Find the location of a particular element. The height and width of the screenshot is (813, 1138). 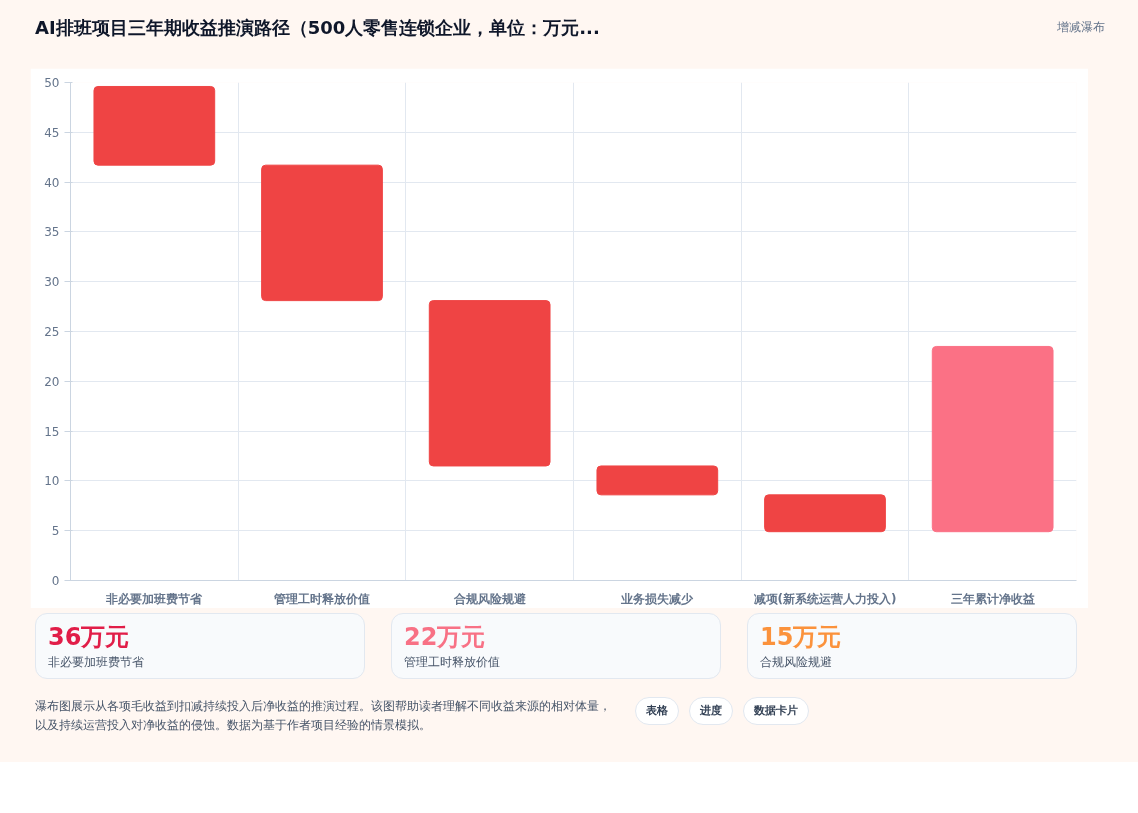

text: 合规风险规避 is located at coordinates (796, 663).